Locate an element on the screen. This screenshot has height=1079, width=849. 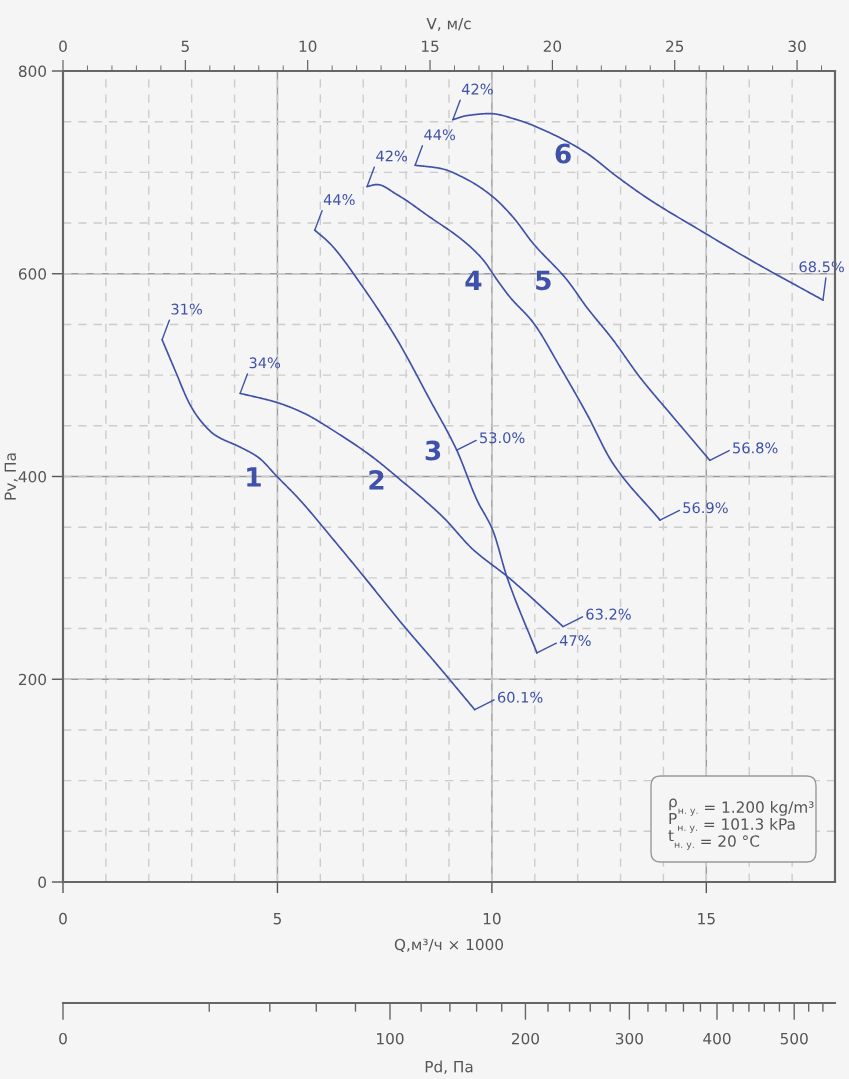
y-tick-label: 800 is located at coordinates (32, 71).